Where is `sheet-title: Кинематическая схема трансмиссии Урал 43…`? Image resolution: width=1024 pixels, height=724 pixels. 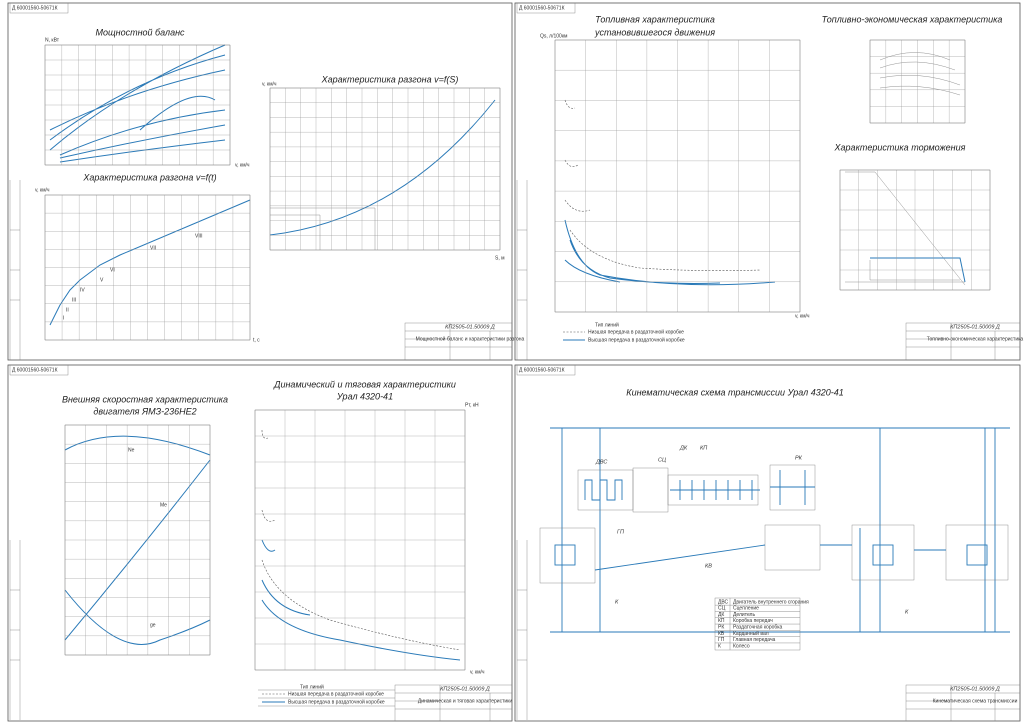
sheet-title: Кинематическая схема трансмиссии Урал 43… is located at coordinates (734, 392).